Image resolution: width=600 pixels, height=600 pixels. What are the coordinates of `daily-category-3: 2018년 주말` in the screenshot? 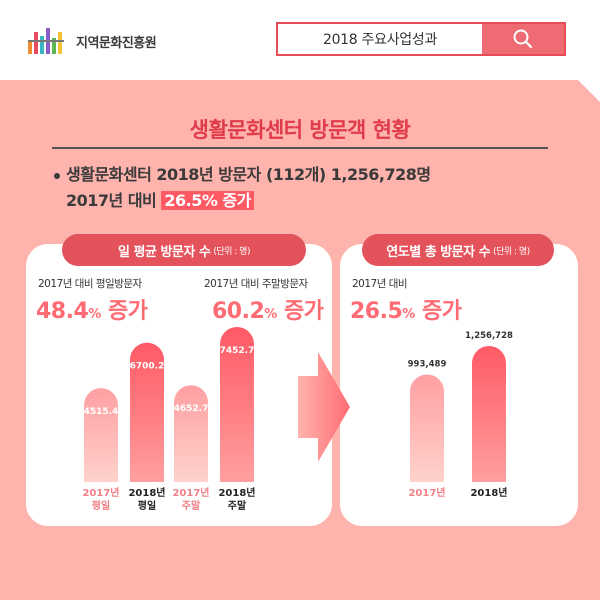 It's located at (237, 500).